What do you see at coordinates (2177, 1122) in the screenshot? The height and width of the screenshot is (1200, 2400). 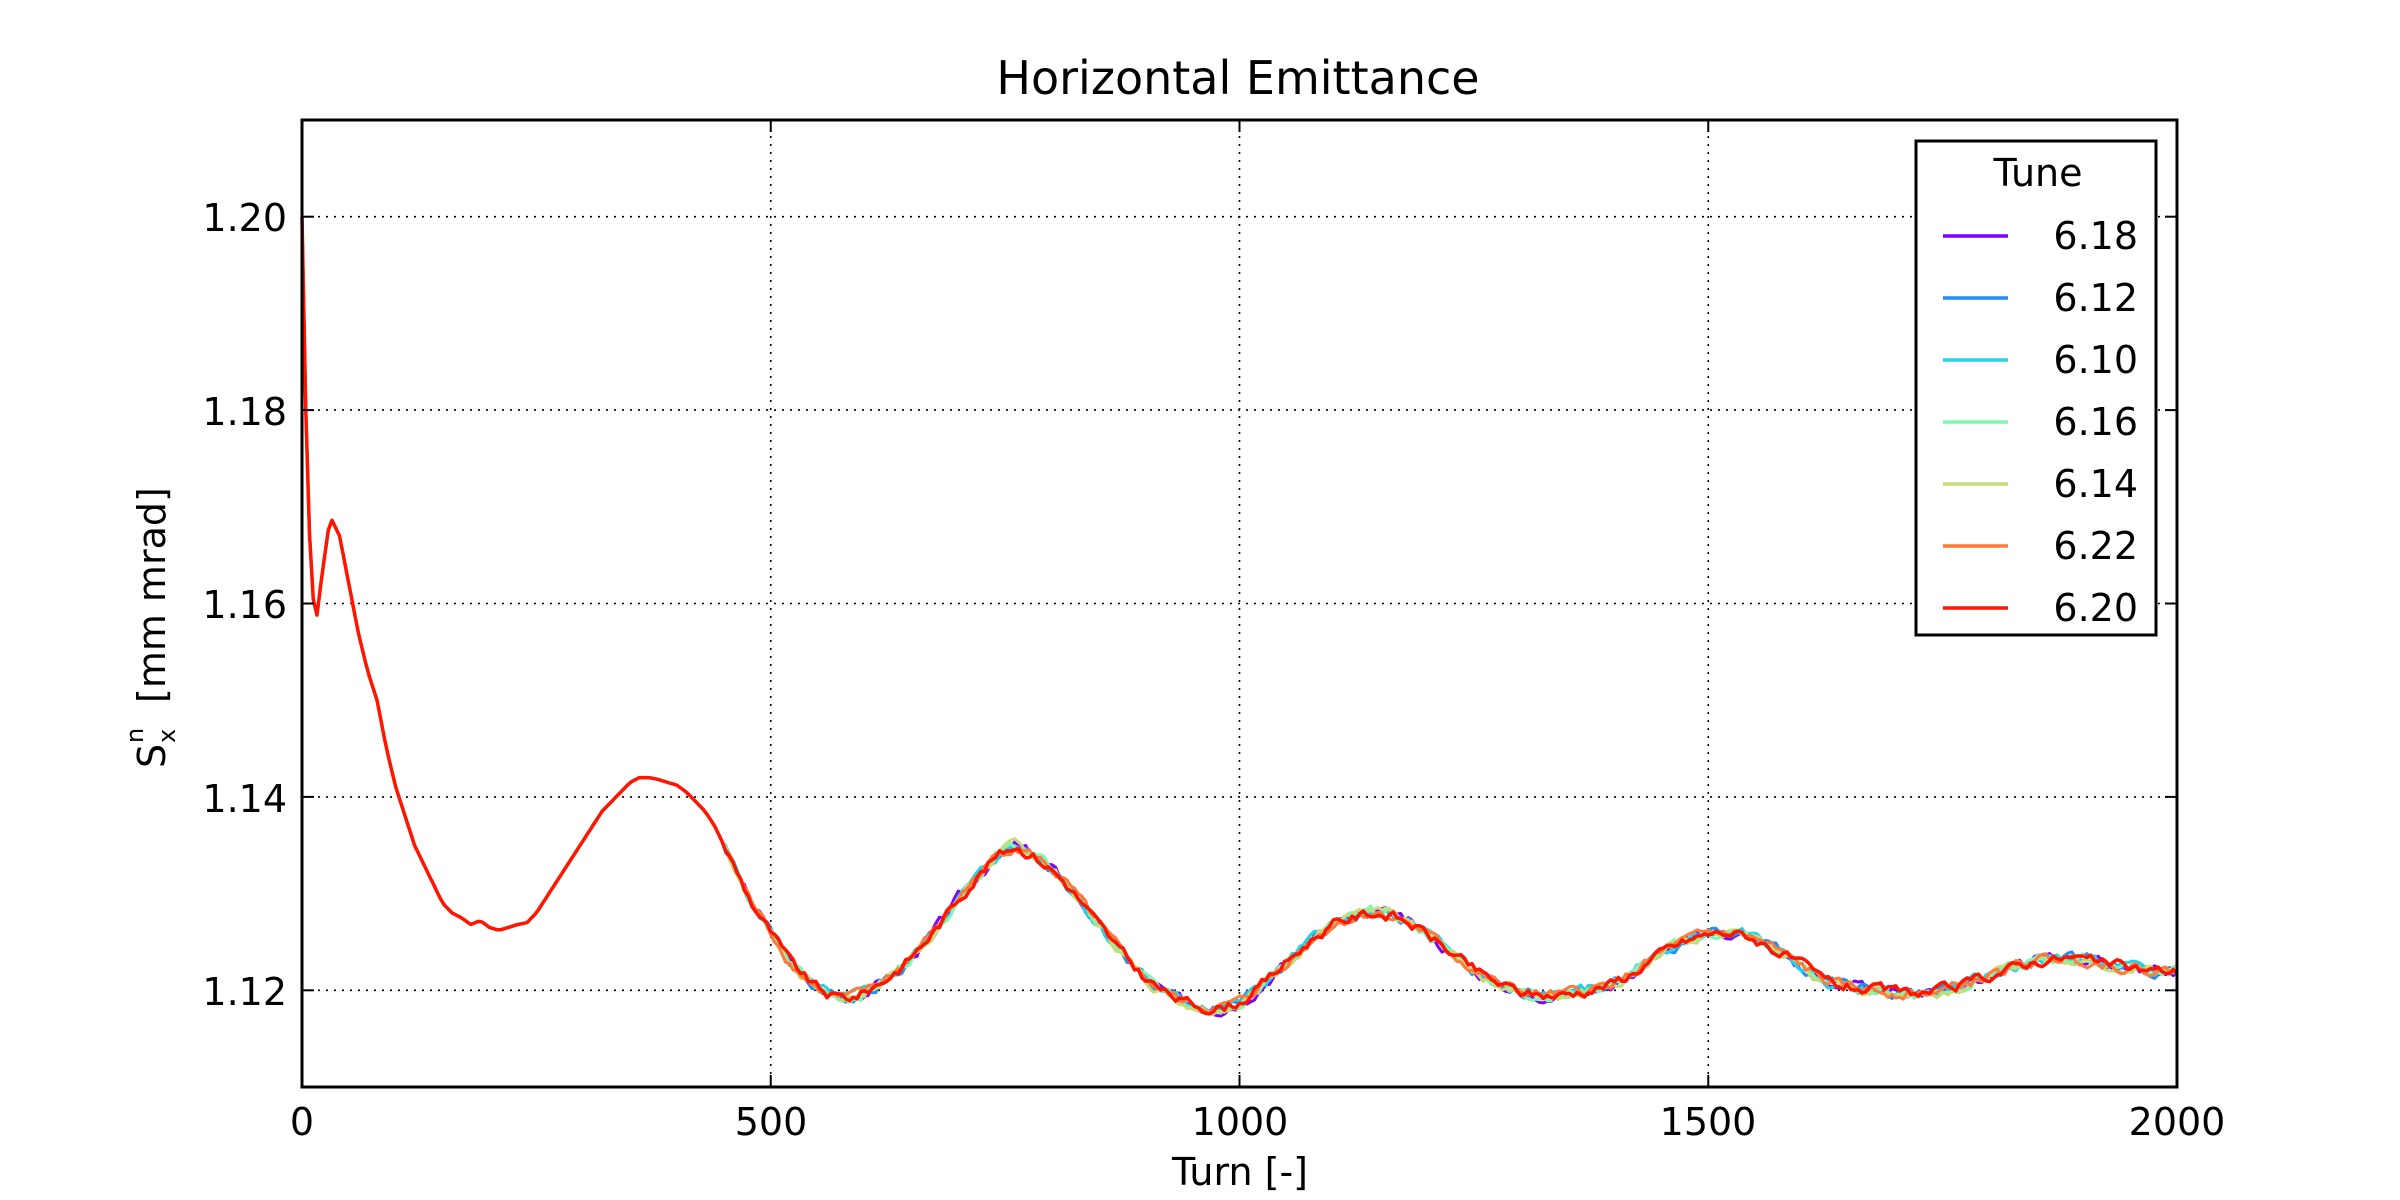 I see `x-tick-label: 2000` at bounding box center [2177, 1122].